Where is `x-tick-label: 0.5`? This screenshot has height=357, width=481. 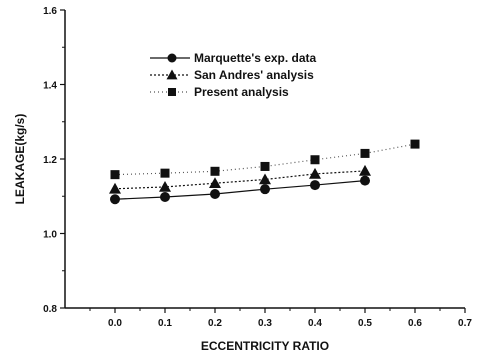
x-tick-label: 0.5 is located at coordinates (365, 323).